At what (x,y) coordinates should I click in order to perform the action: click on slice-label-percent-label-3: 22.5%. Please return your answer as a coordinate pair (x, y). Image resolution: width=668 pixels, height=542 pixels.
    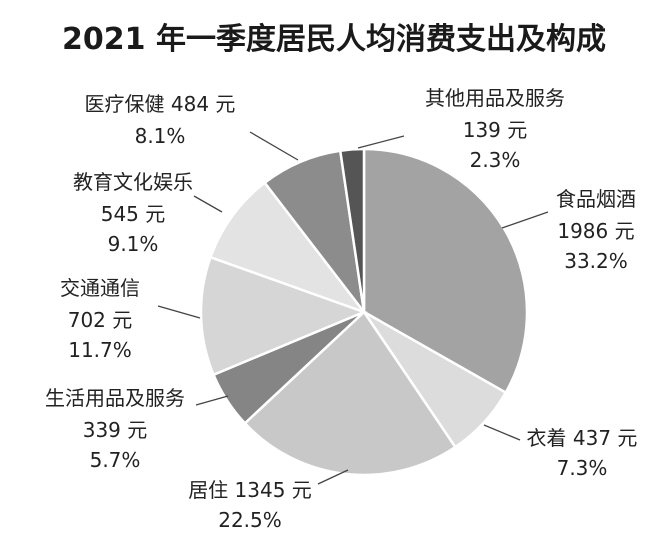
    Looking at the image, I should click on (250, 520).